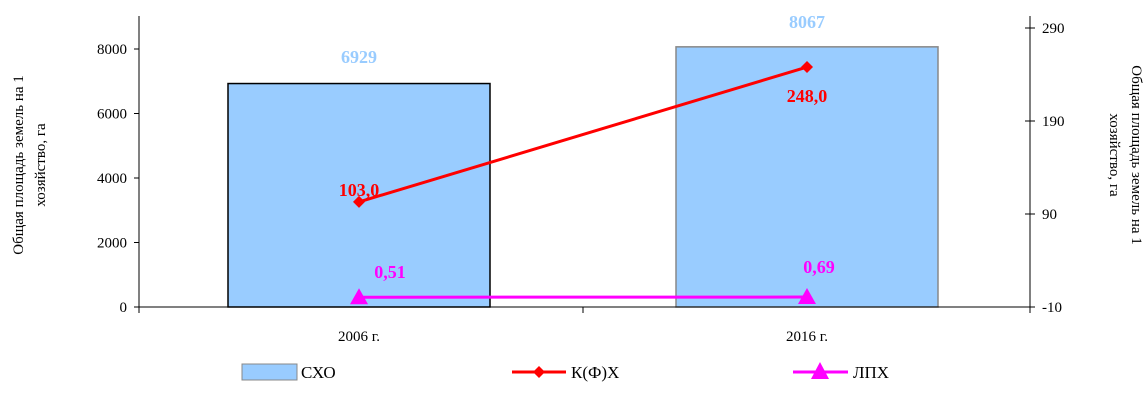 Image resolution: width=1143 pixels, height=407 pixels. I want to click on left-tick-label: 6000, so click(112, 115).